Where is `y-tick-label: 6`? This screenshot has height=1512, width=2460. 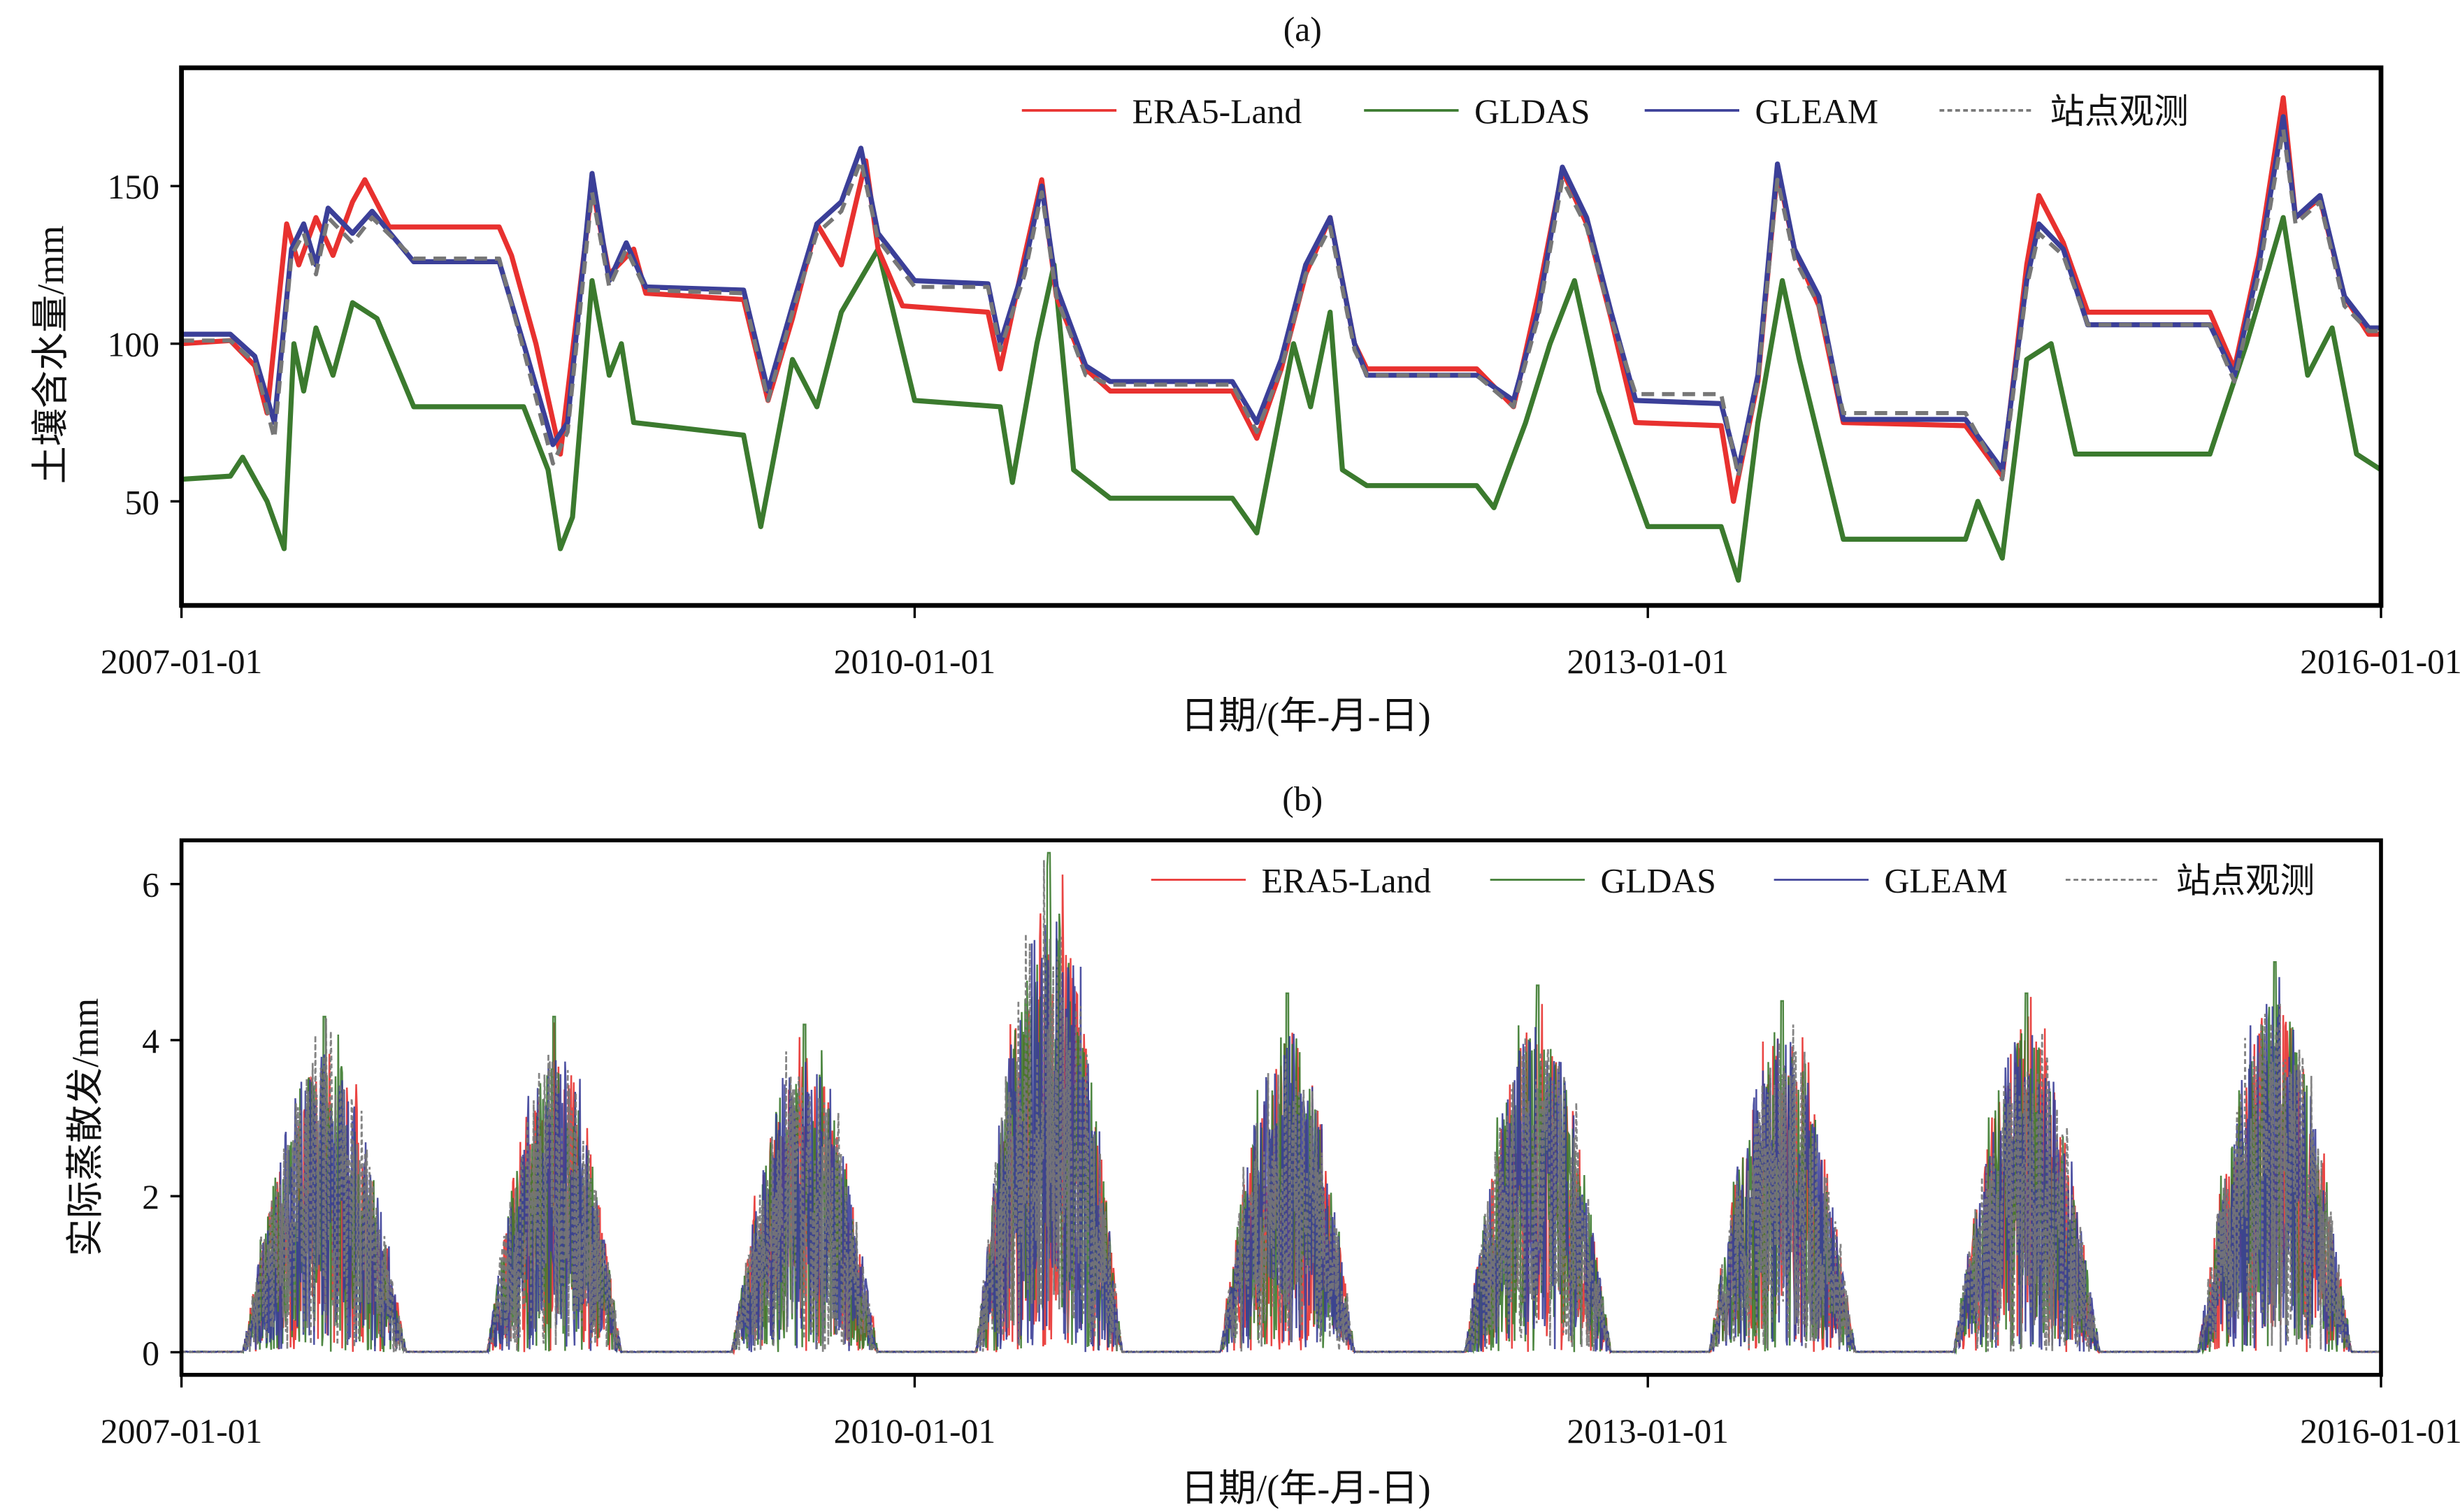 y-tick-label: 6 is located at coordinates (150, 886).